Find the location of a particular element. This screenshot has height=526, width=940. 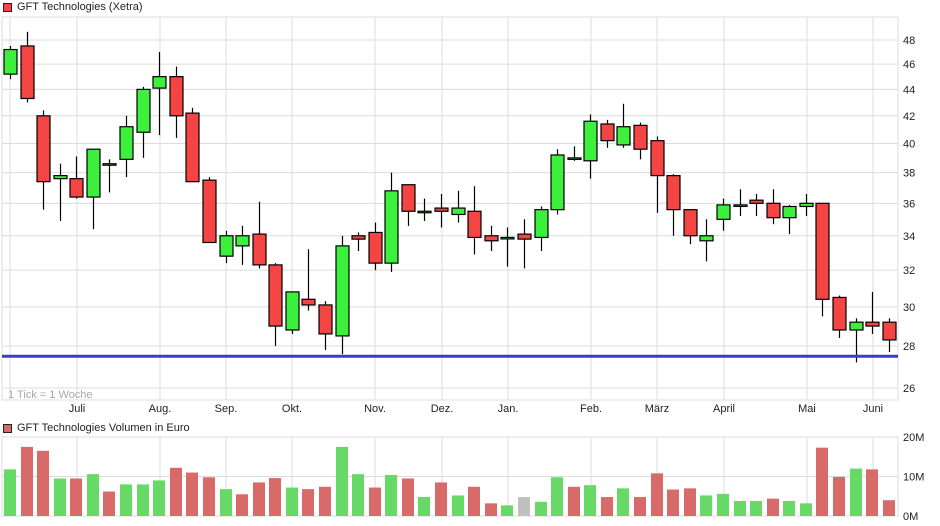

price-axis-tick: 38 is located at coordinates (909, 174).